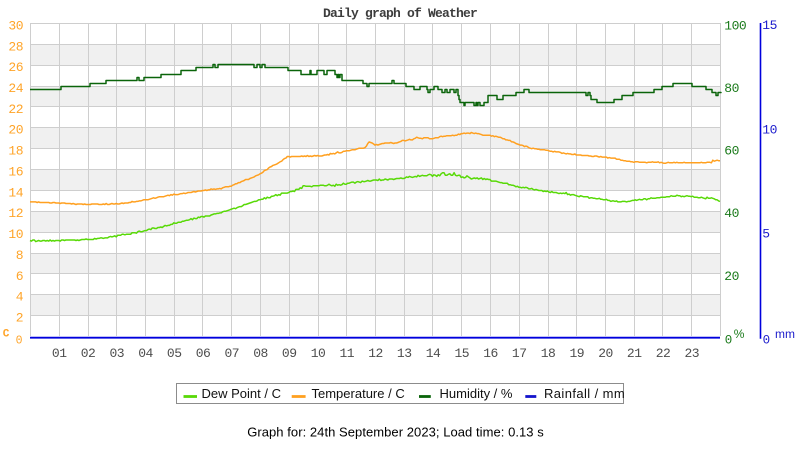 The image size is (800, 450). I want to click on svg-text: 05, so click(174, 353).